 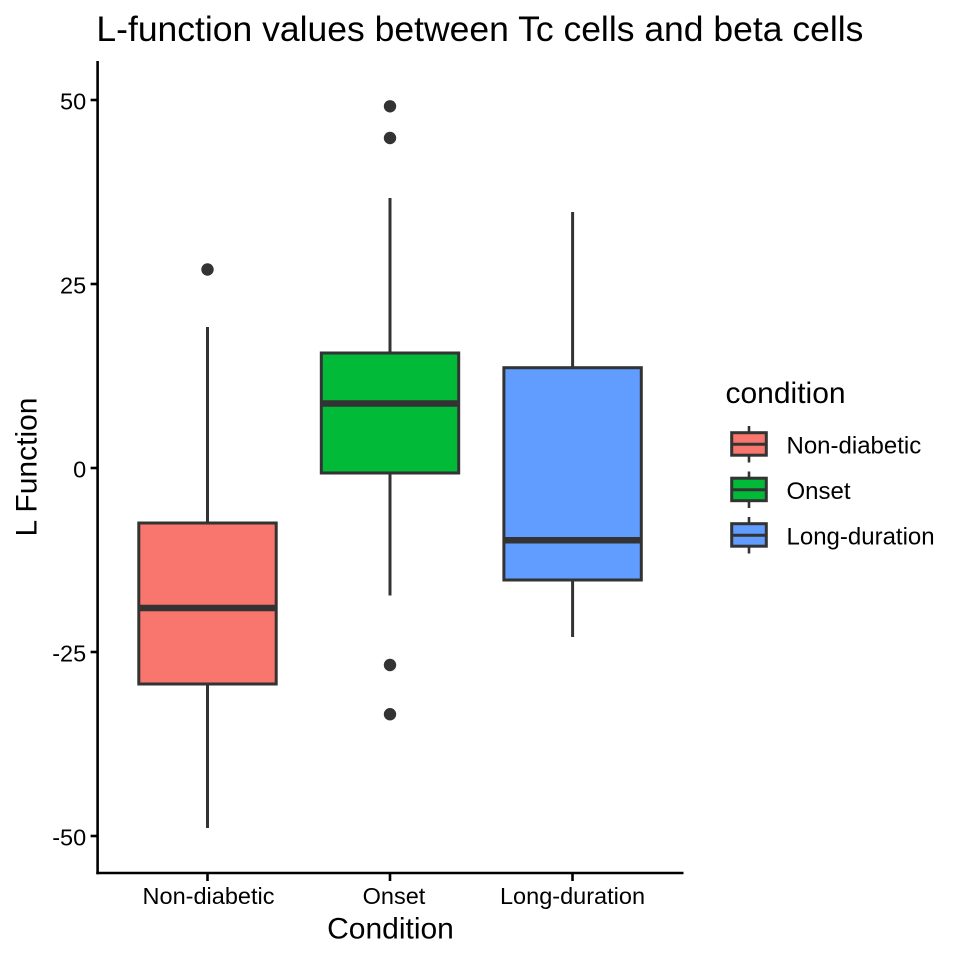 What do you see at coordinates (79, 469) in the screenshot?
I see `svg-text: 0` at bounding box center [79, 469].